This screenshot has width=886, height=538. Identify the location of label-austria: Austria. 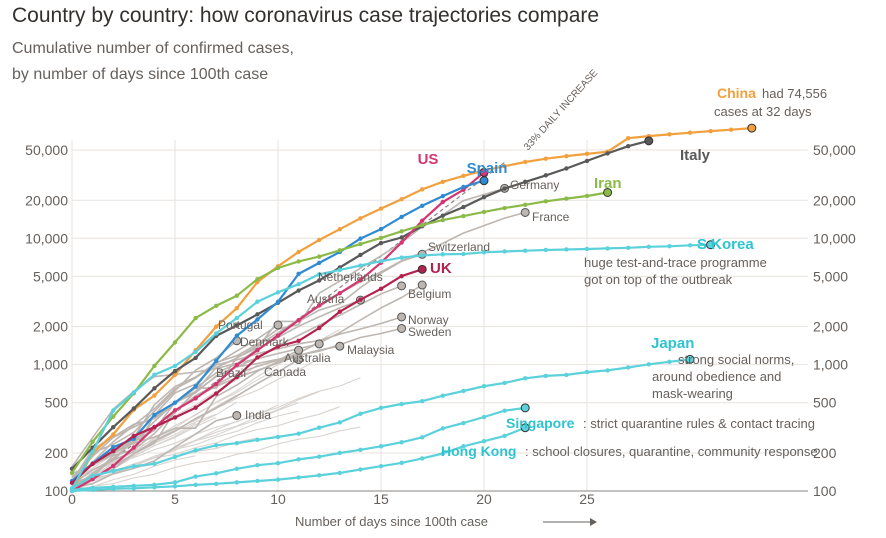
(326, 299).